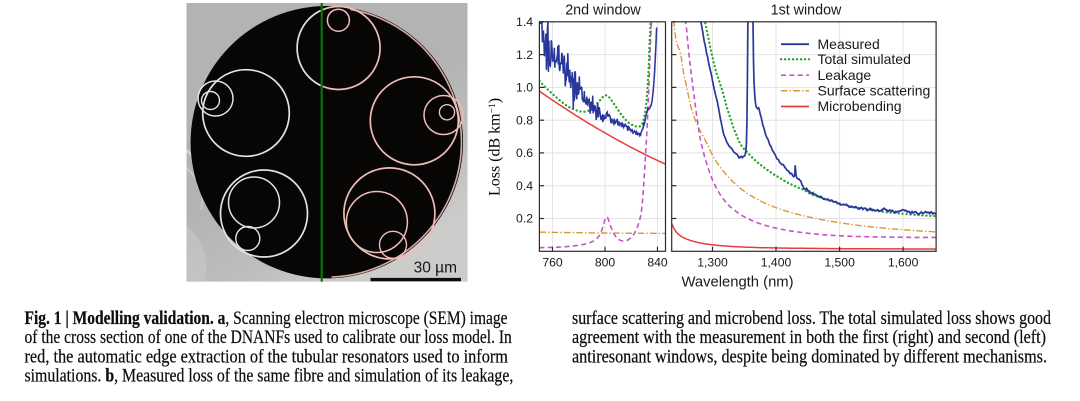 Image resolution: width=1080 pixels, height=401 pixels. I want to click on svg-text: 840, so click(657, 263).